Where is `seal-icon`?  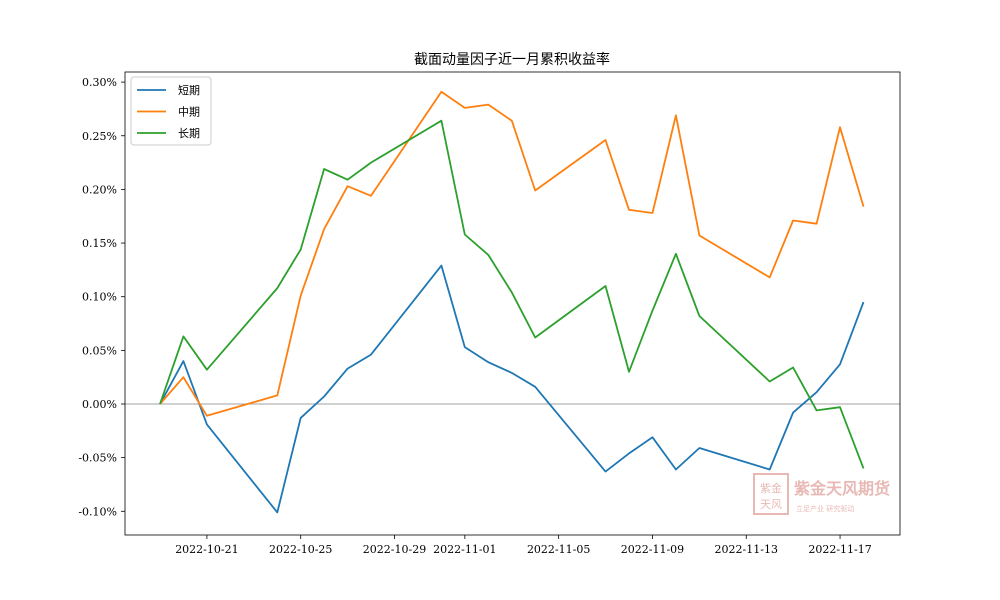
seal-icon is located at coordinates (771, 494).